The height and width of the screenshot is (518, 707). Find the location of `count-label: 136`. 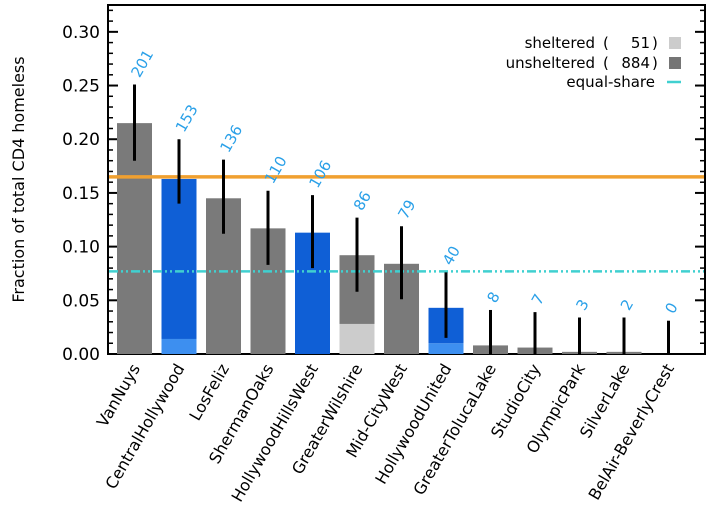

count-label: 136 is located at coordinates (231, 139).